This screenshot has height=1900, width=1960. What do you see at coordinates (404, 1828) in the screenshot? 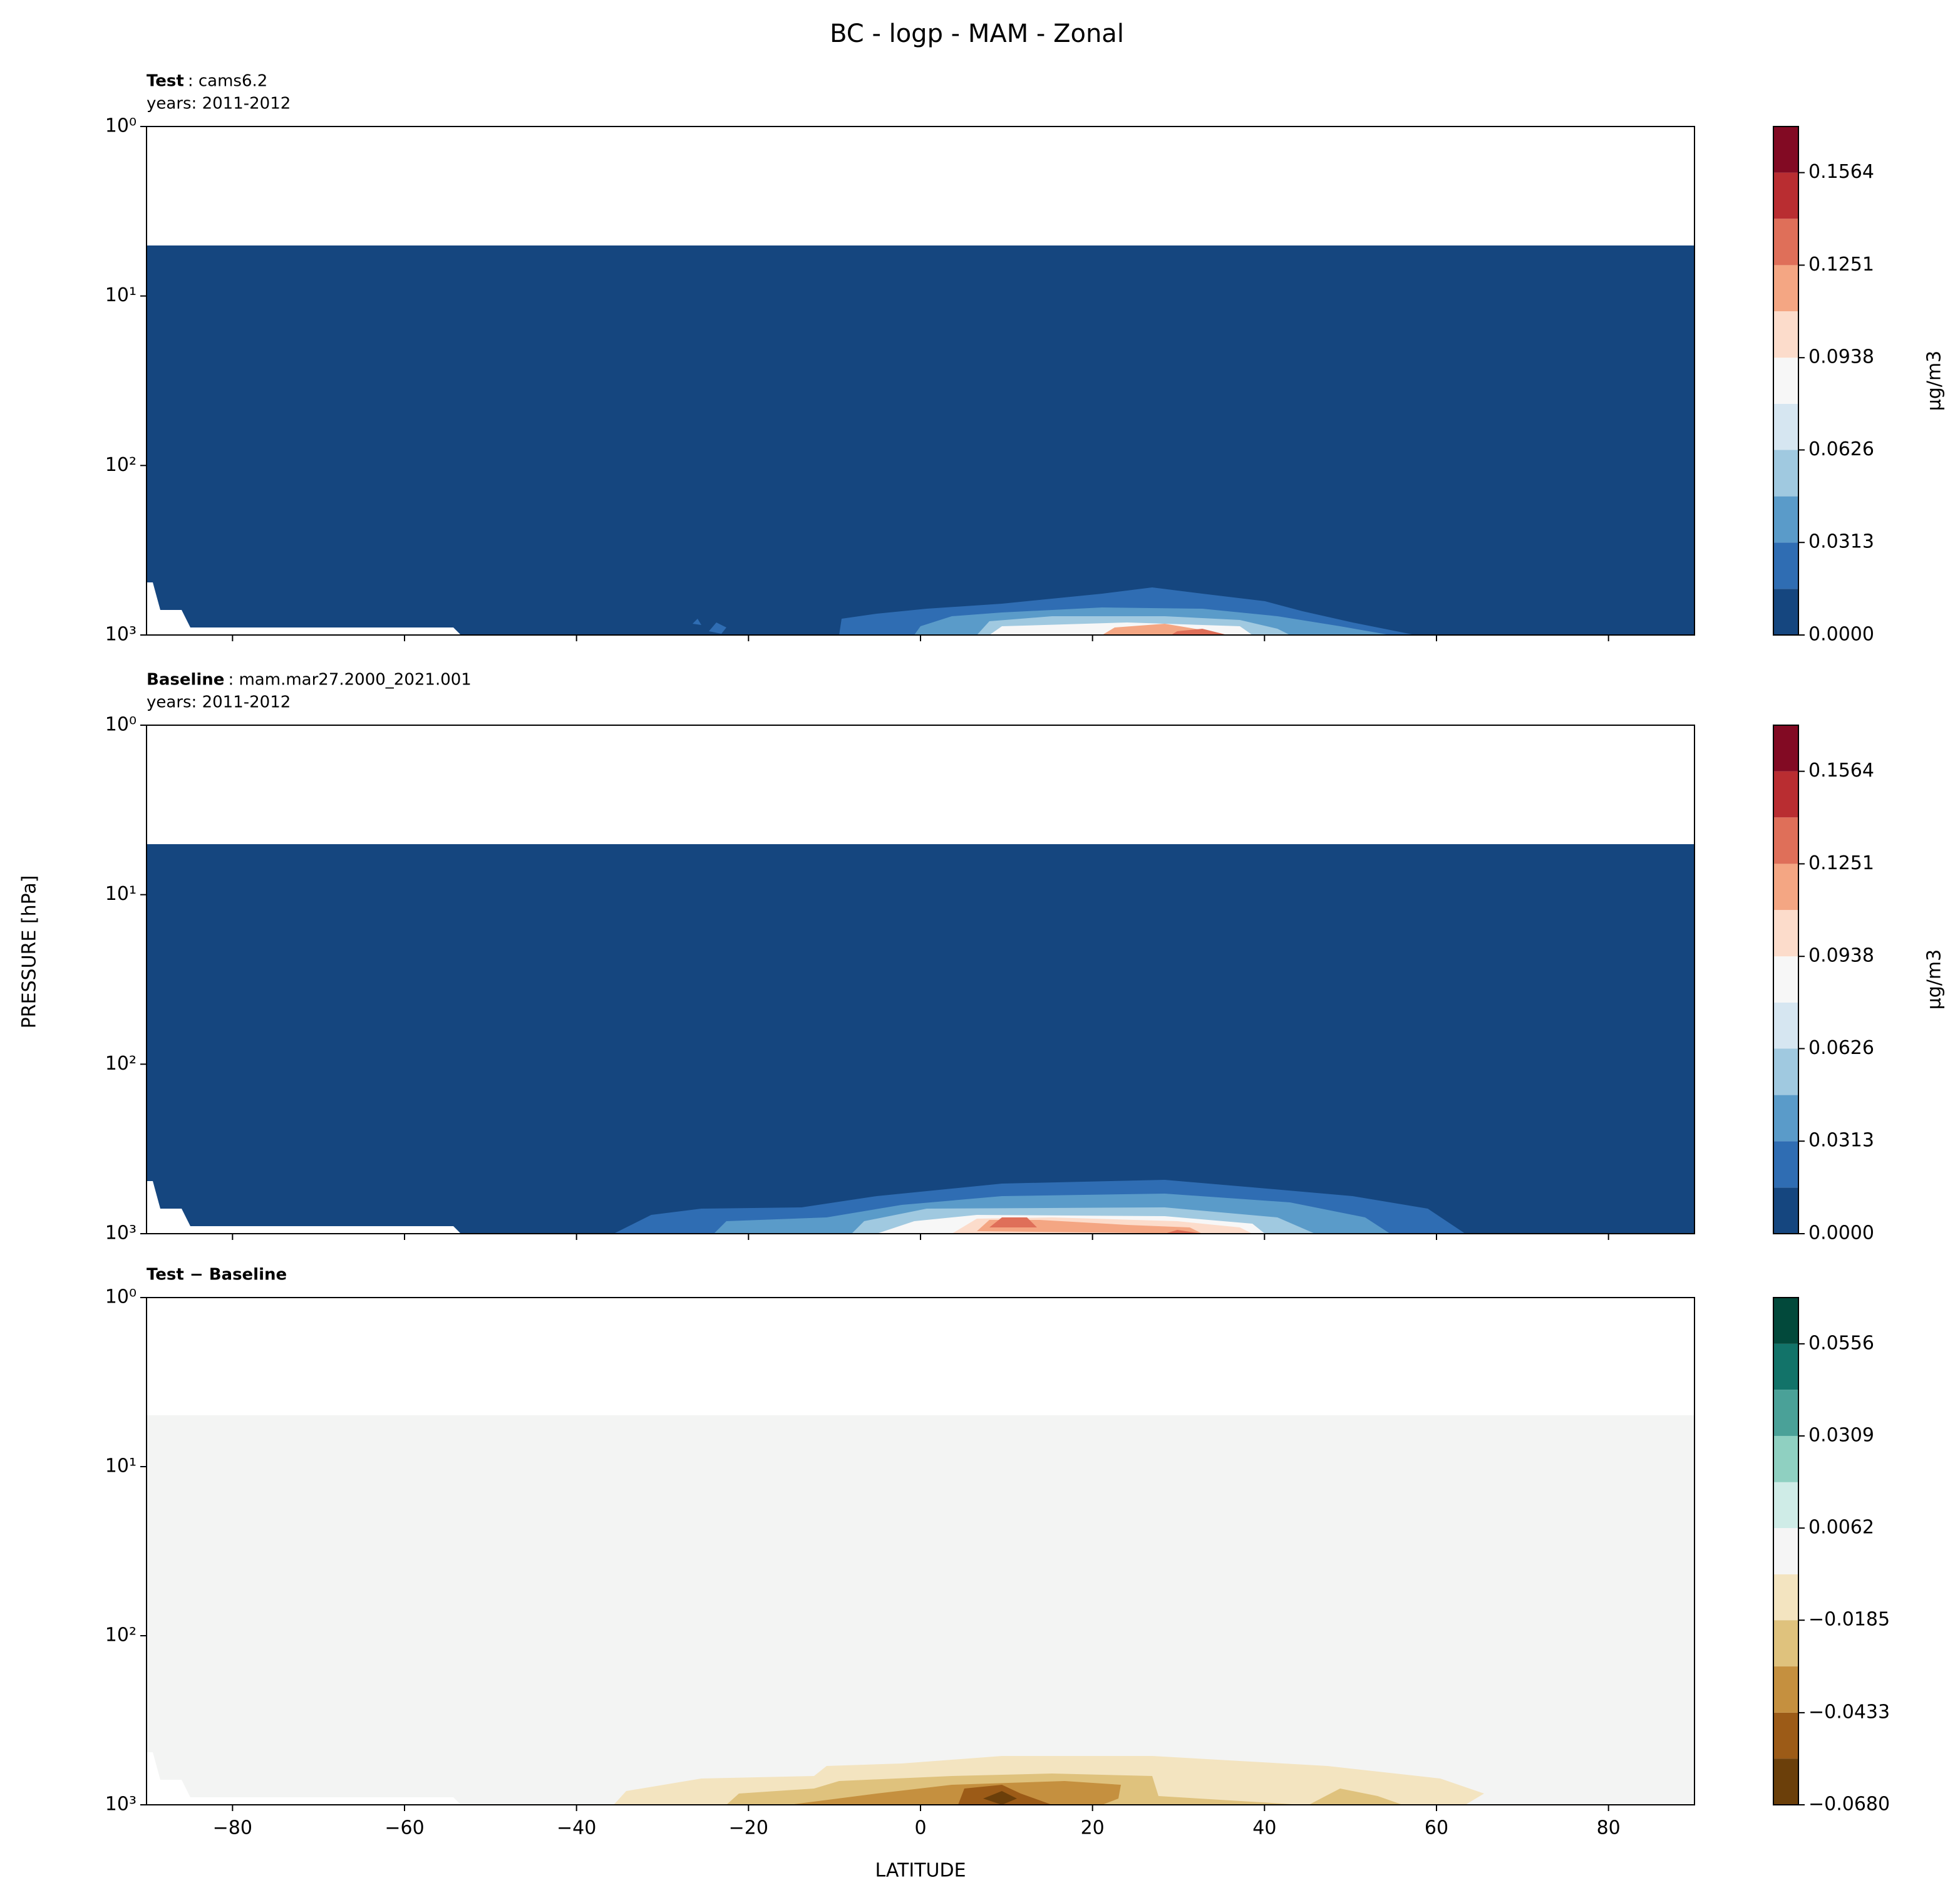
I see `x-tick-label: −60` at bounding box center [404, 1828].